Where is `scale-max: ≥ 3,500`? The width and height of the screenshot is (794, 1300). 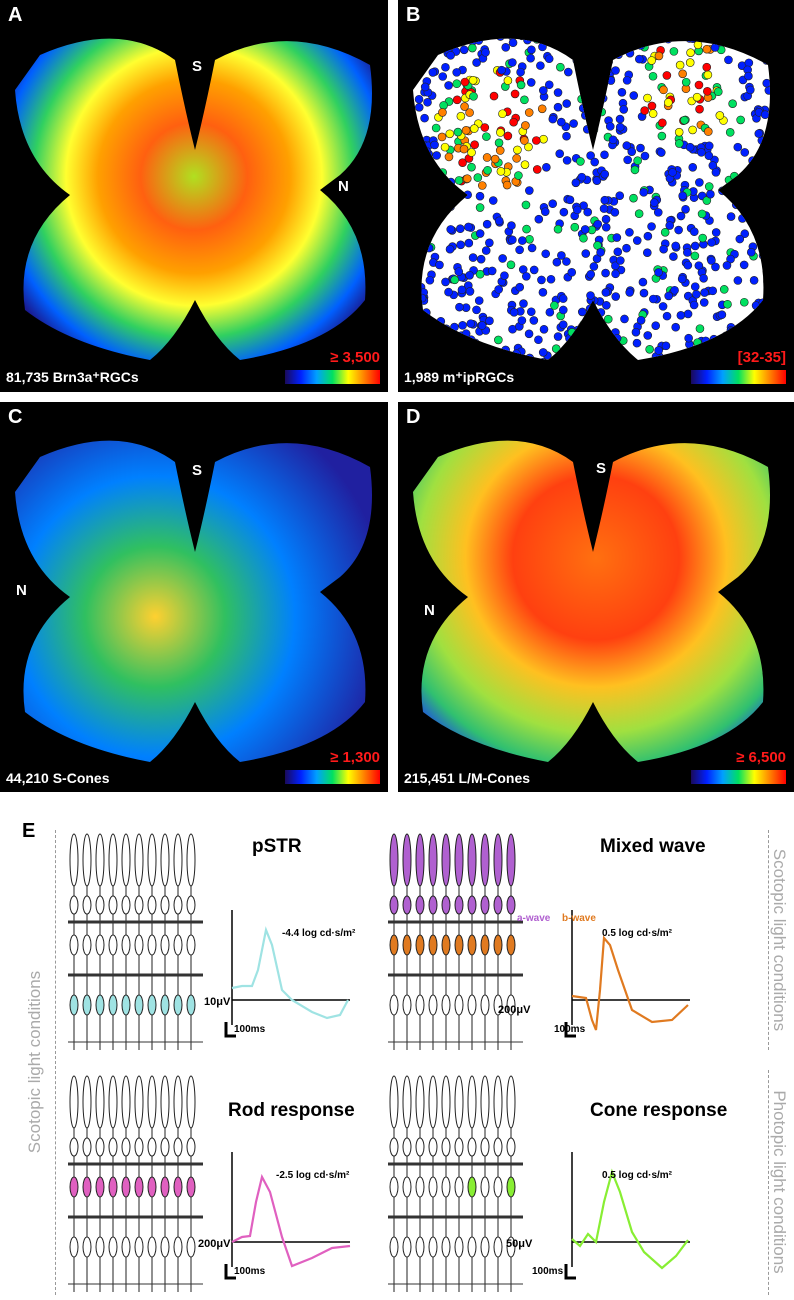 scale-max: ≥ 3,500 is located at coordinates (355, 357).